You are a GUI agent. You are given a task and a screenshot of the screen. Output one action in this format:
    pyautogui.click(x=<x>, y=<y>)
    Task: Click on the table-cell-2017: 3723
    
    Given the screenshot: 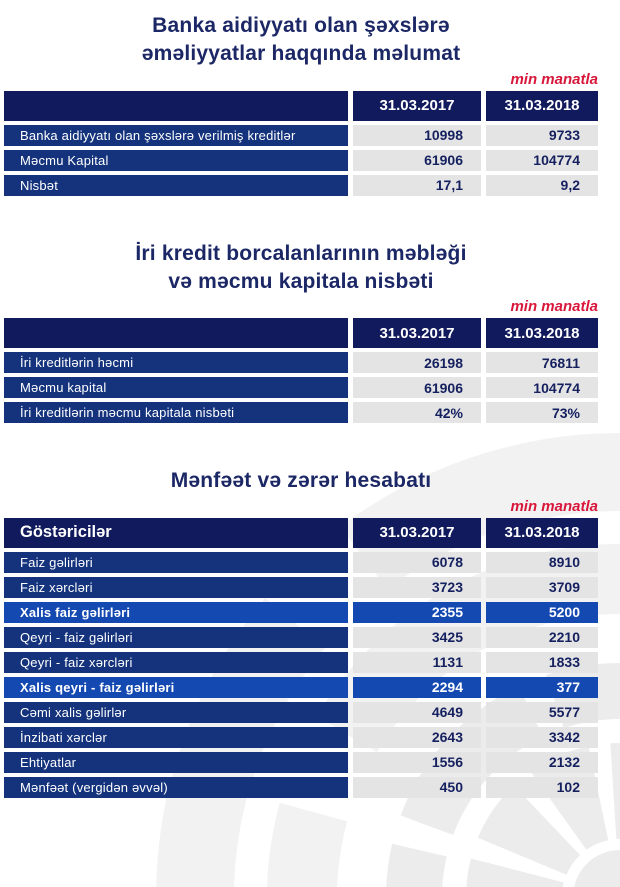 What is the action you would take?
    pyautogui.click(x=417, y=587)
    